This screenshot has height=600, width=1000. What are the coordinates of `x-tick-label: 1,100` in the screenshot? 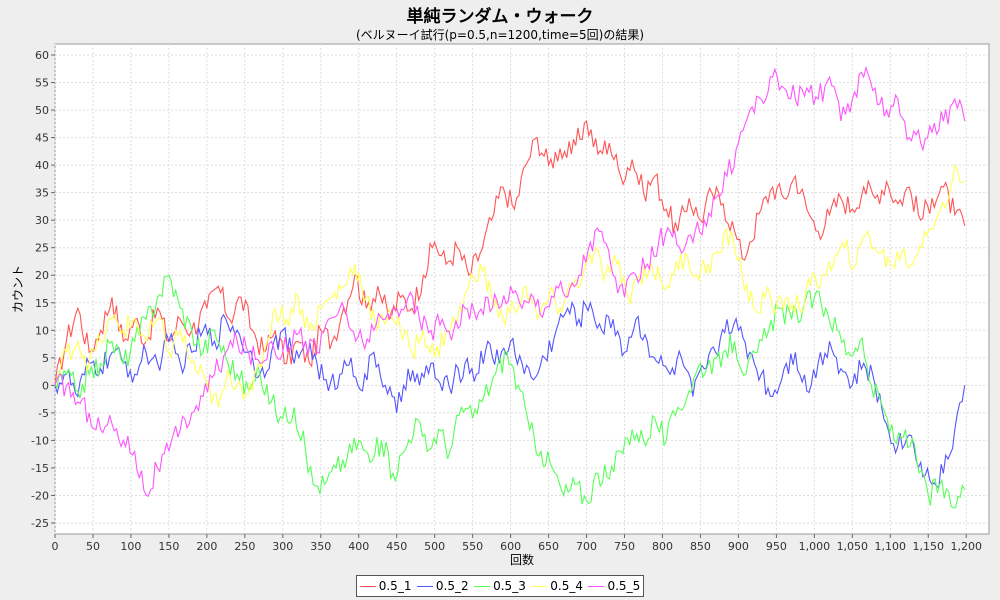 It's located at (891, 546).